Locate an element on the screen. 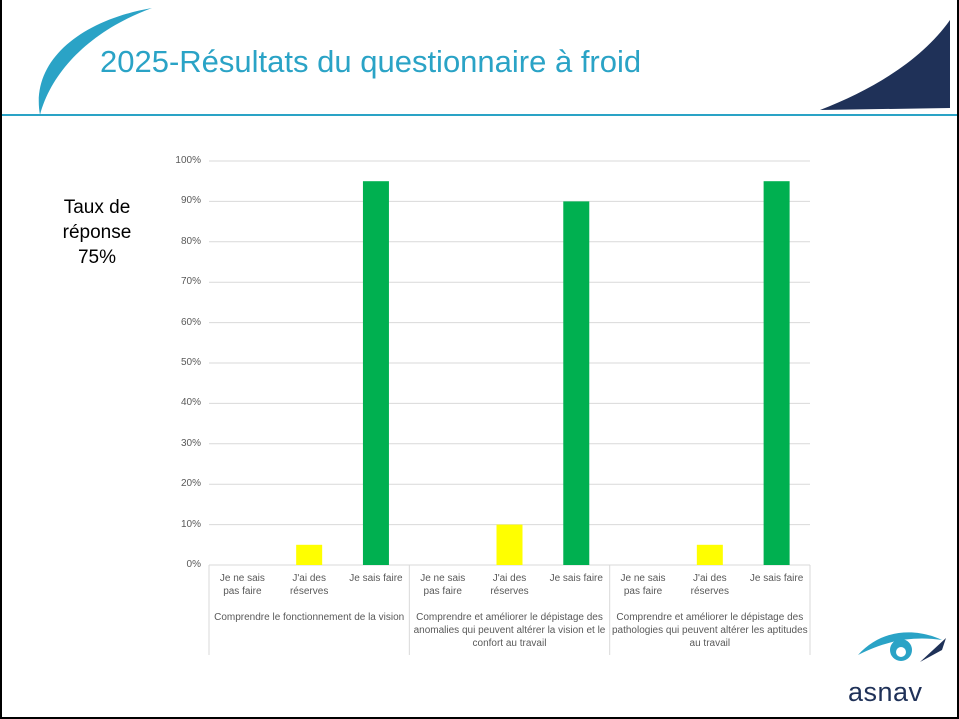 The image size is (959, 719). logo-text: asnav is located at coordinates (885, 692).